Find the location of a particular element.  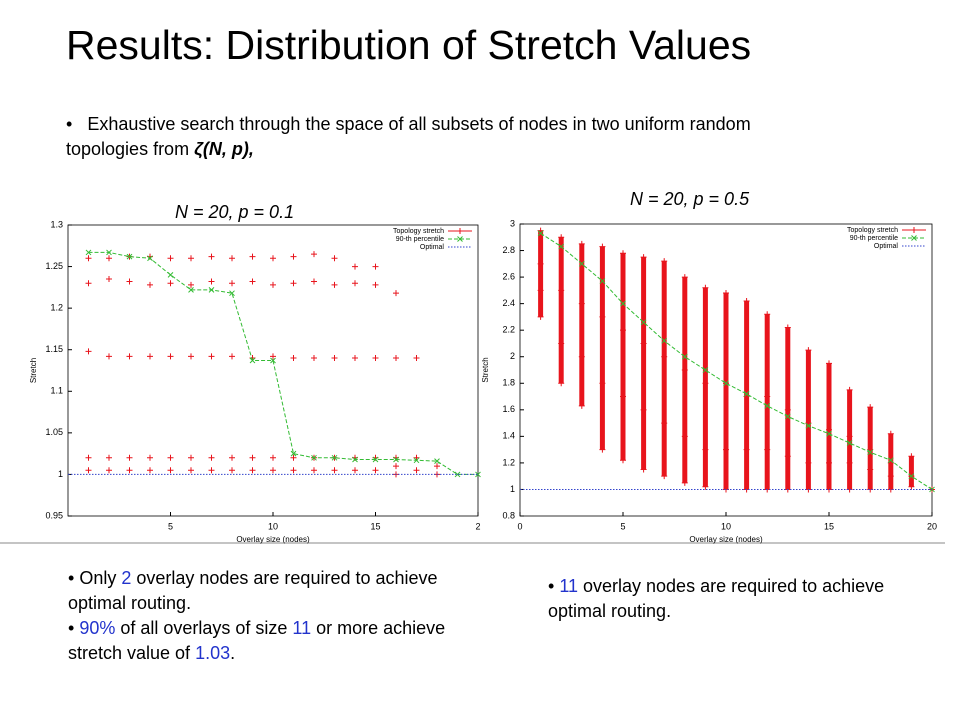

y-tick-label: 1 is located at coordinates (512, 489).